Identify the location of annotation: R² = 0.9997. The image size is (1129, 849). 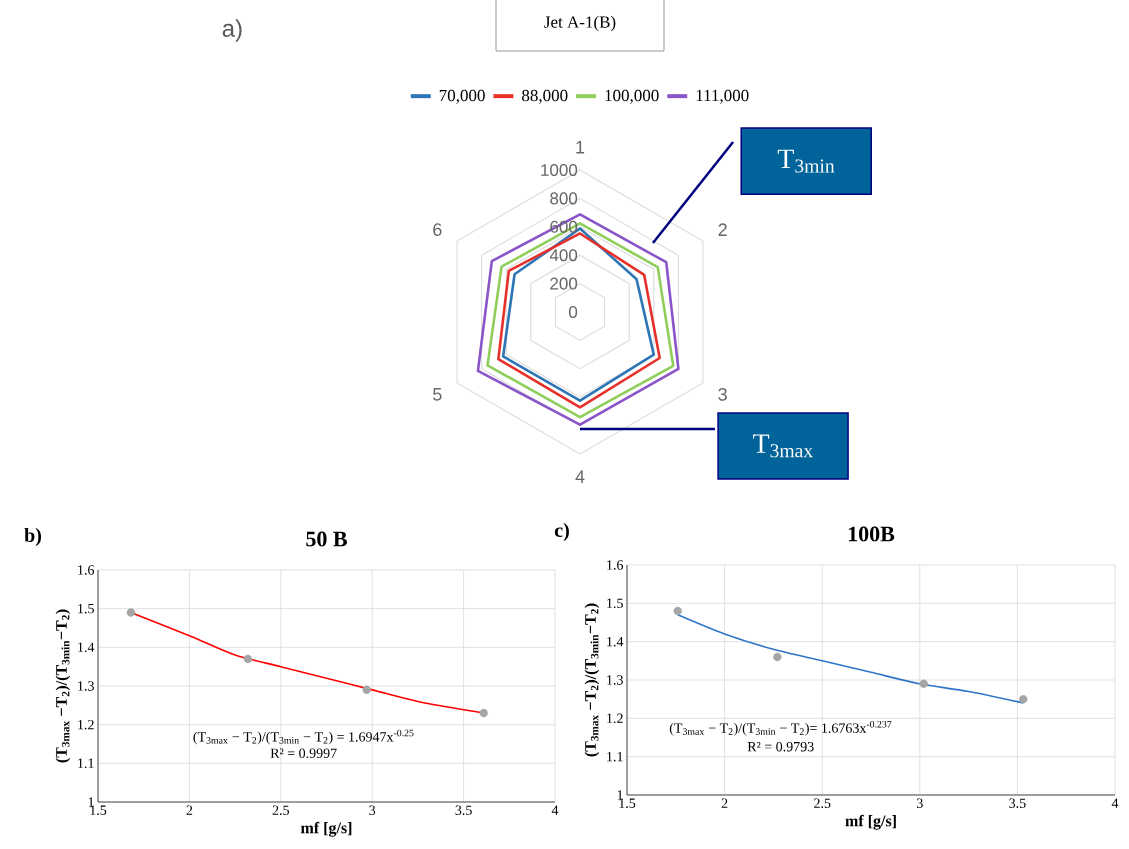
(303, 753).